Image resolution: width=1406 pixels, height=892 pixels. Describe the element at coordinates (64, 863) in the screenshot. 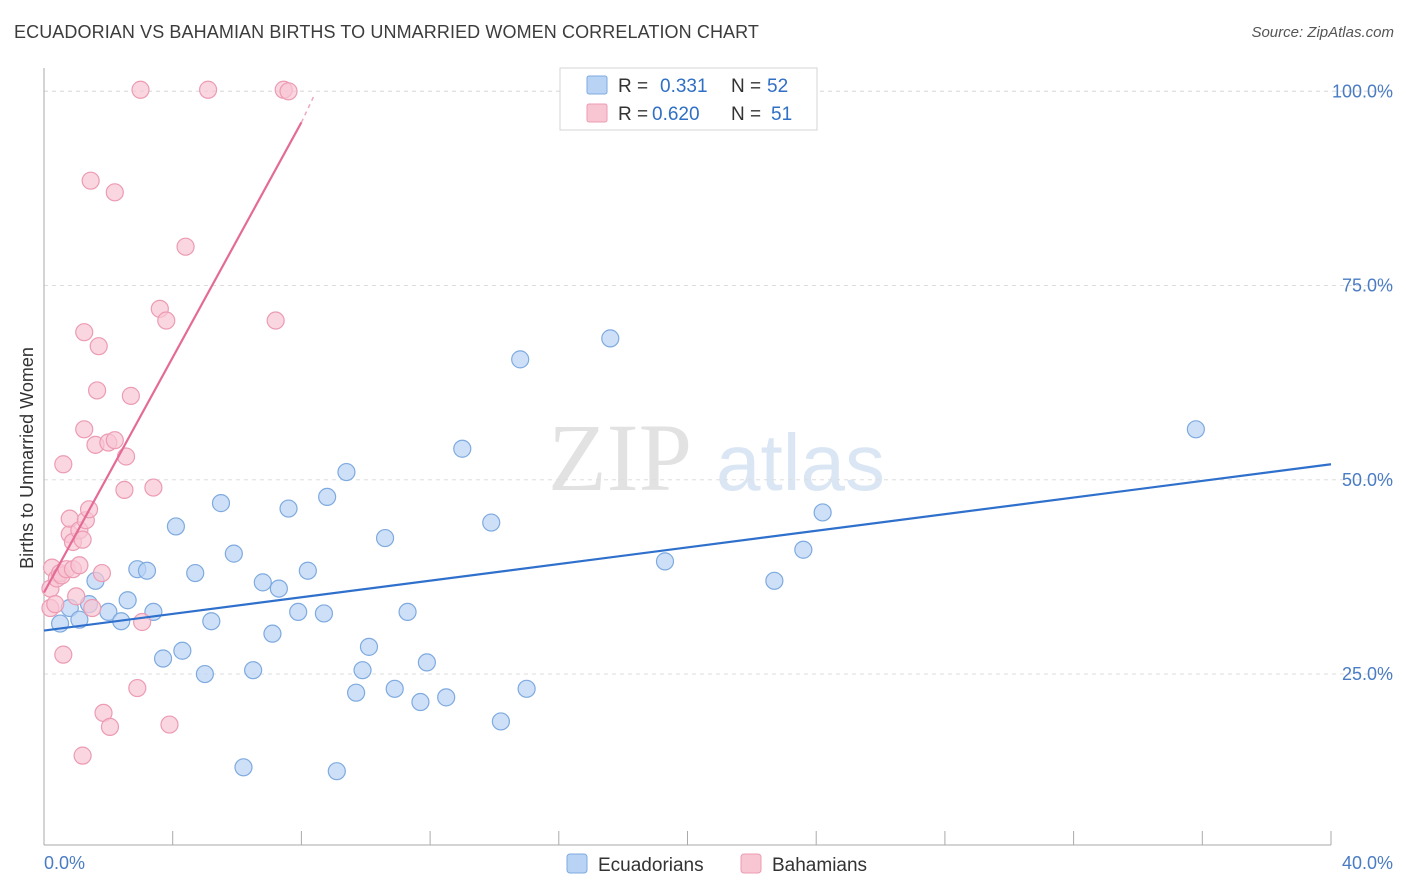

I see `x-tick-label-min: 0.0%` at that location.